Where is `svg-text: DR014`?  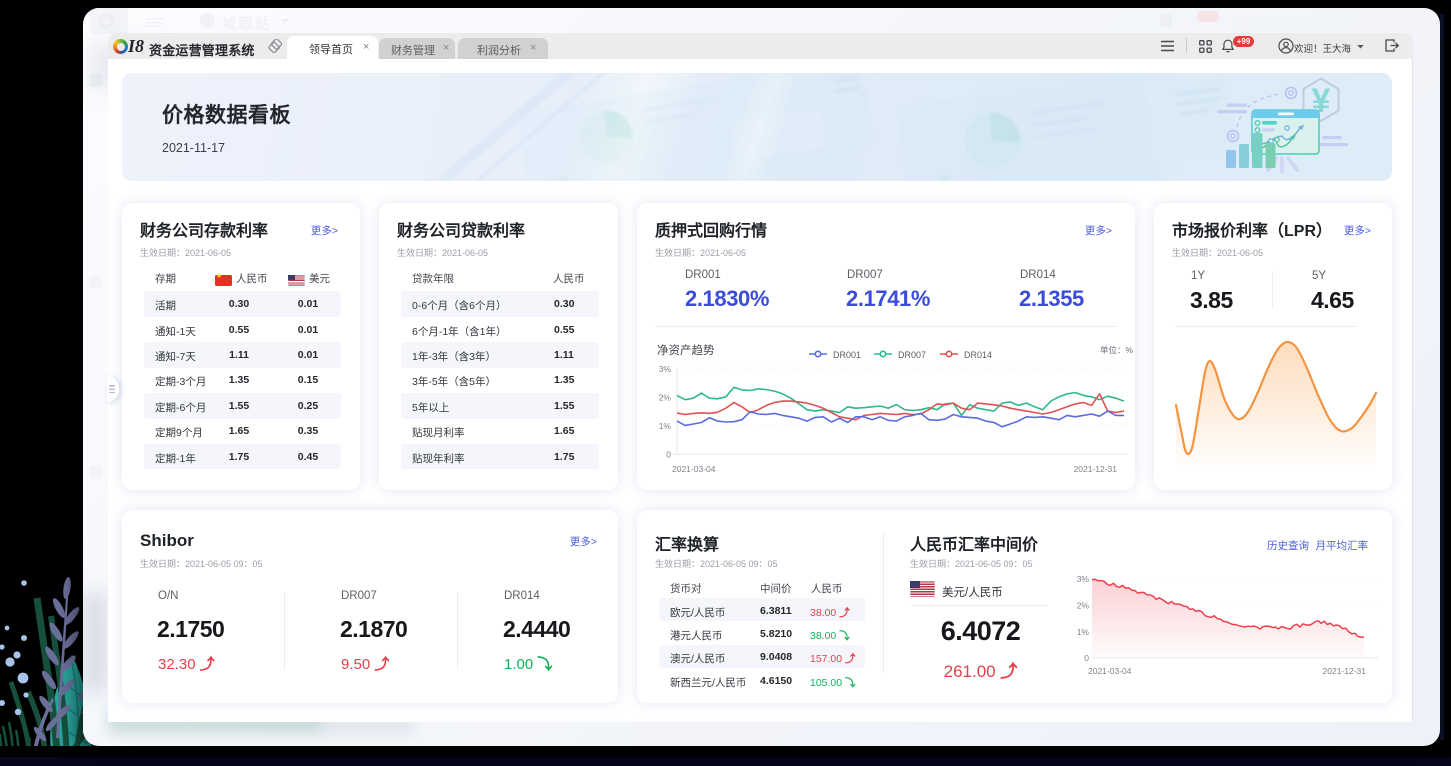 svg-text: DR014 is located at coordinates (978, 355).